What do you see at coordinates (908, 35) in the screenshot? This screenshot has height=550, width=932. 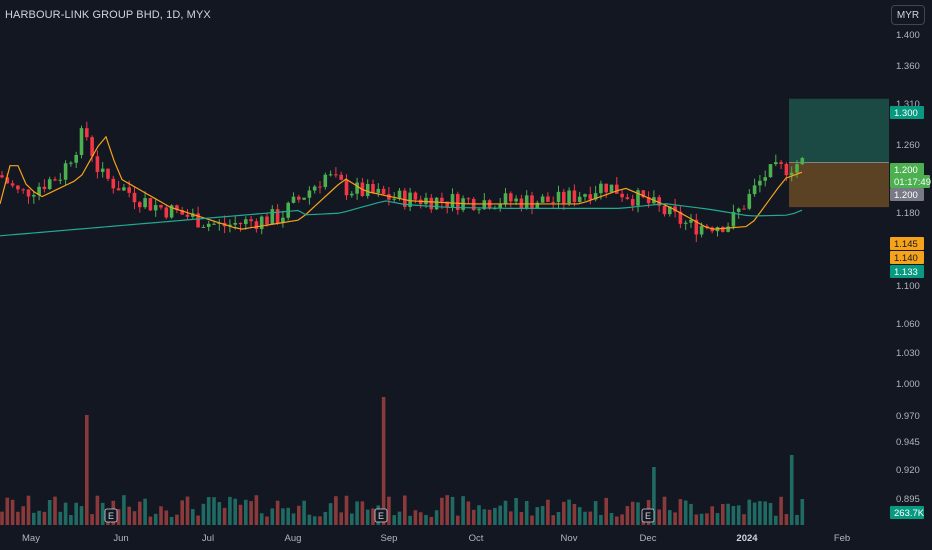 I see `y-tick-label: 1.400` at bounding box center [908, 35].